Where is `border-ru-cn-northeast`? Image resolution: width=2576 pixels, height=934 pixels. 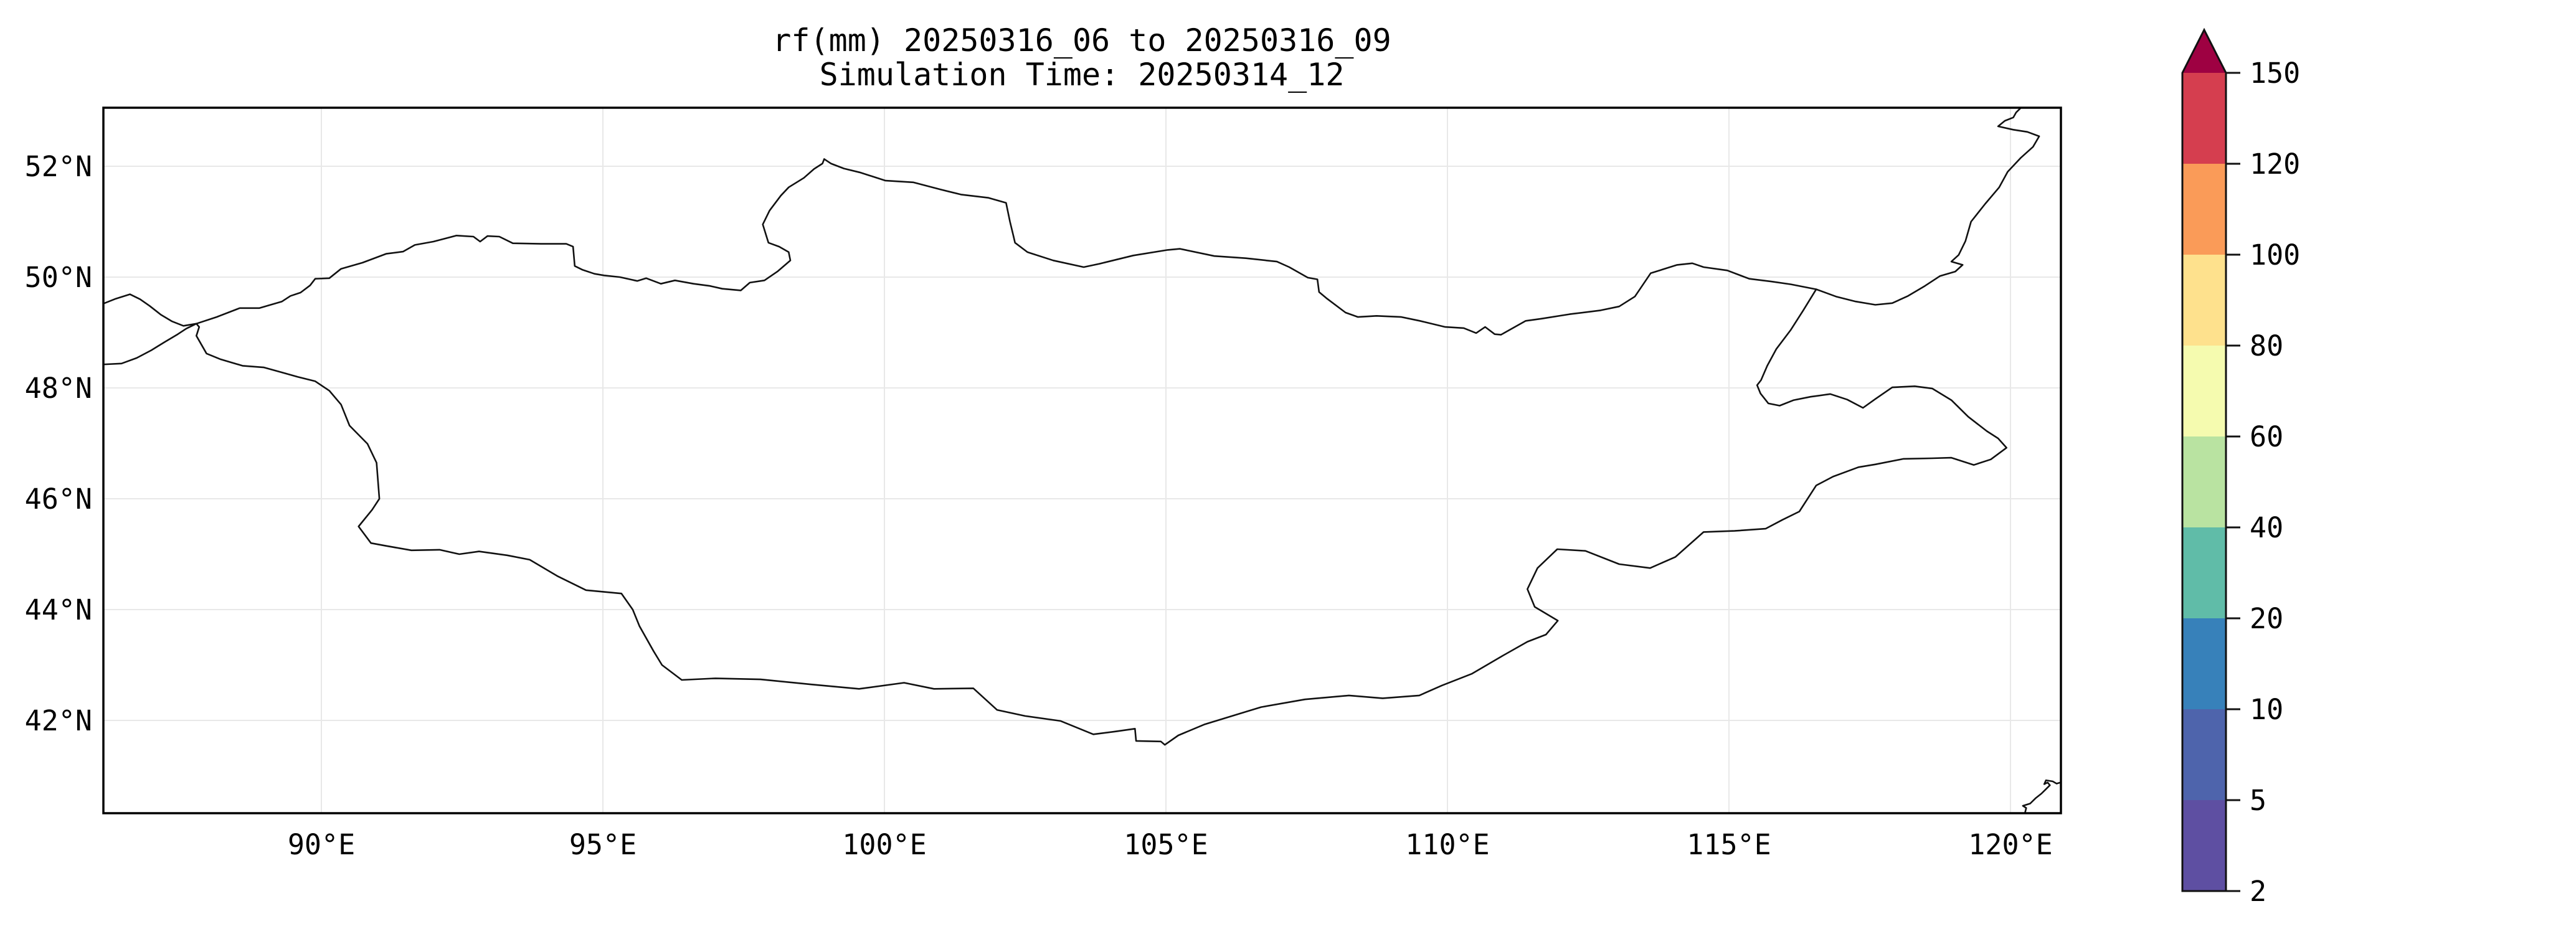 border-ru-cn-northeast is located at coordinates (1928, 207).